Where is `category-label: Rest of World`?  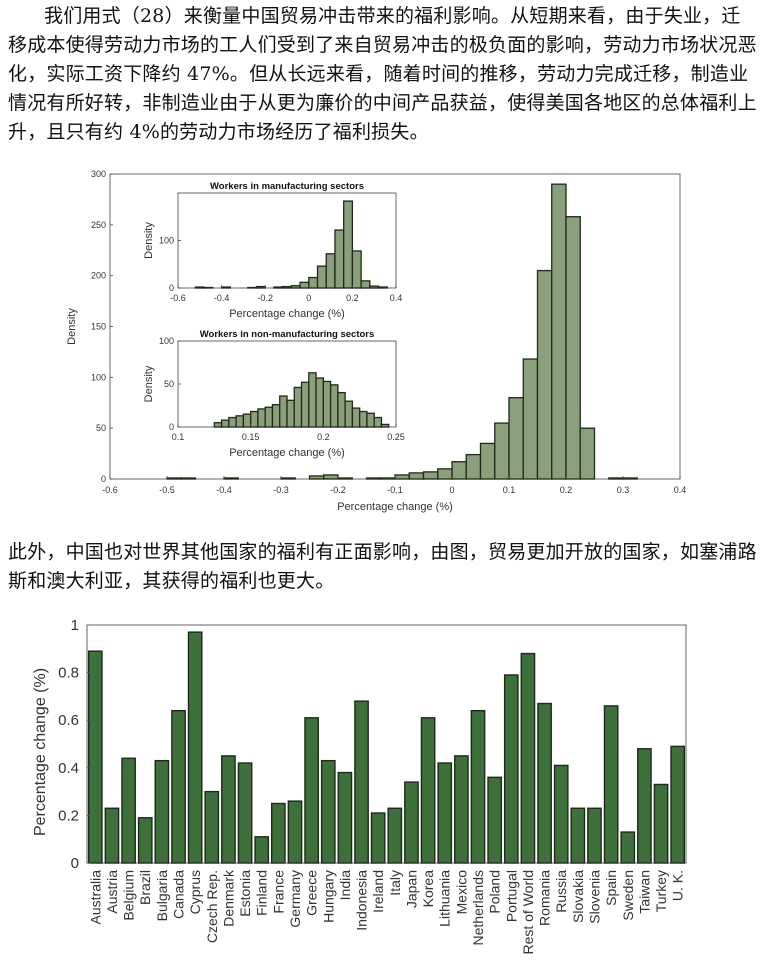
category-label: Rest of World is located at coordinates (528, 912).